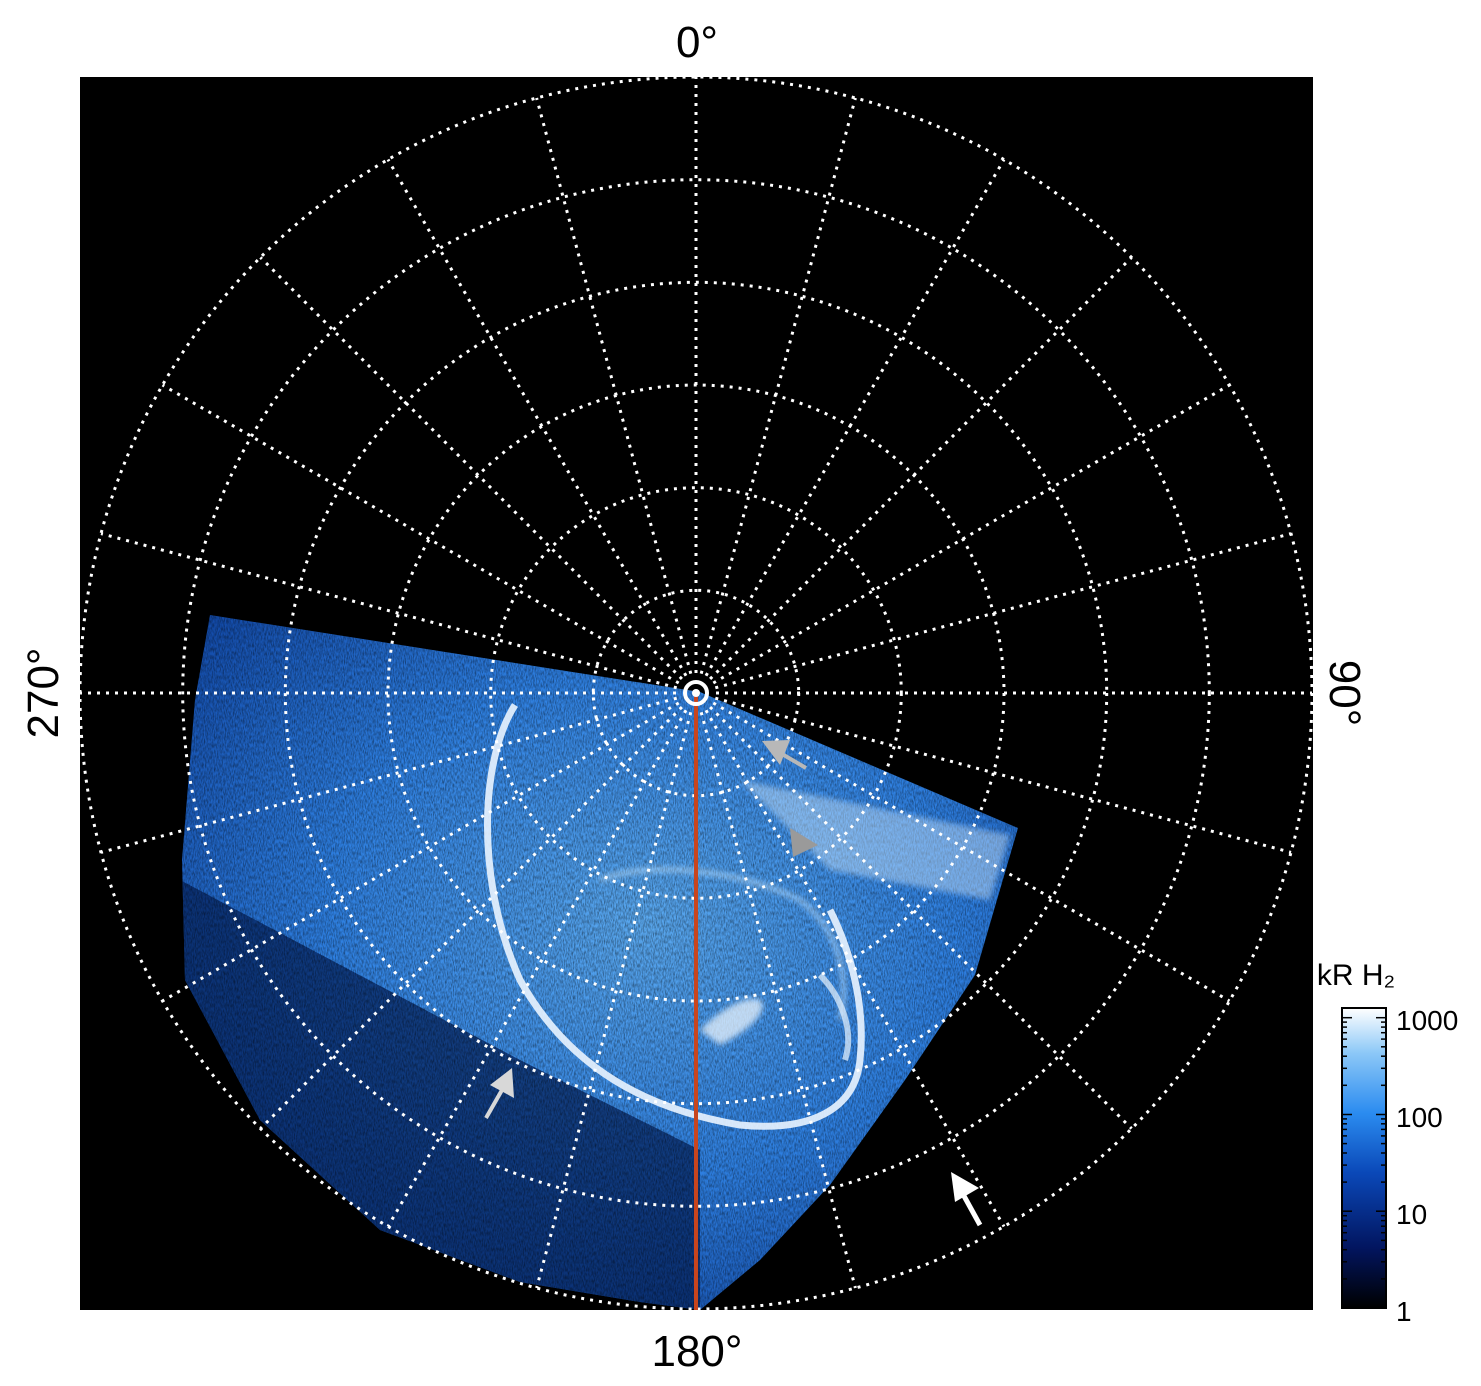 This screenshot has height=1386, width=1481. What do you see at coordinates (1387, 1143) in the screenshot?
I see `colorbar: kR H₂ 1000 100 10 1` at bounding box center [1387, 1143].